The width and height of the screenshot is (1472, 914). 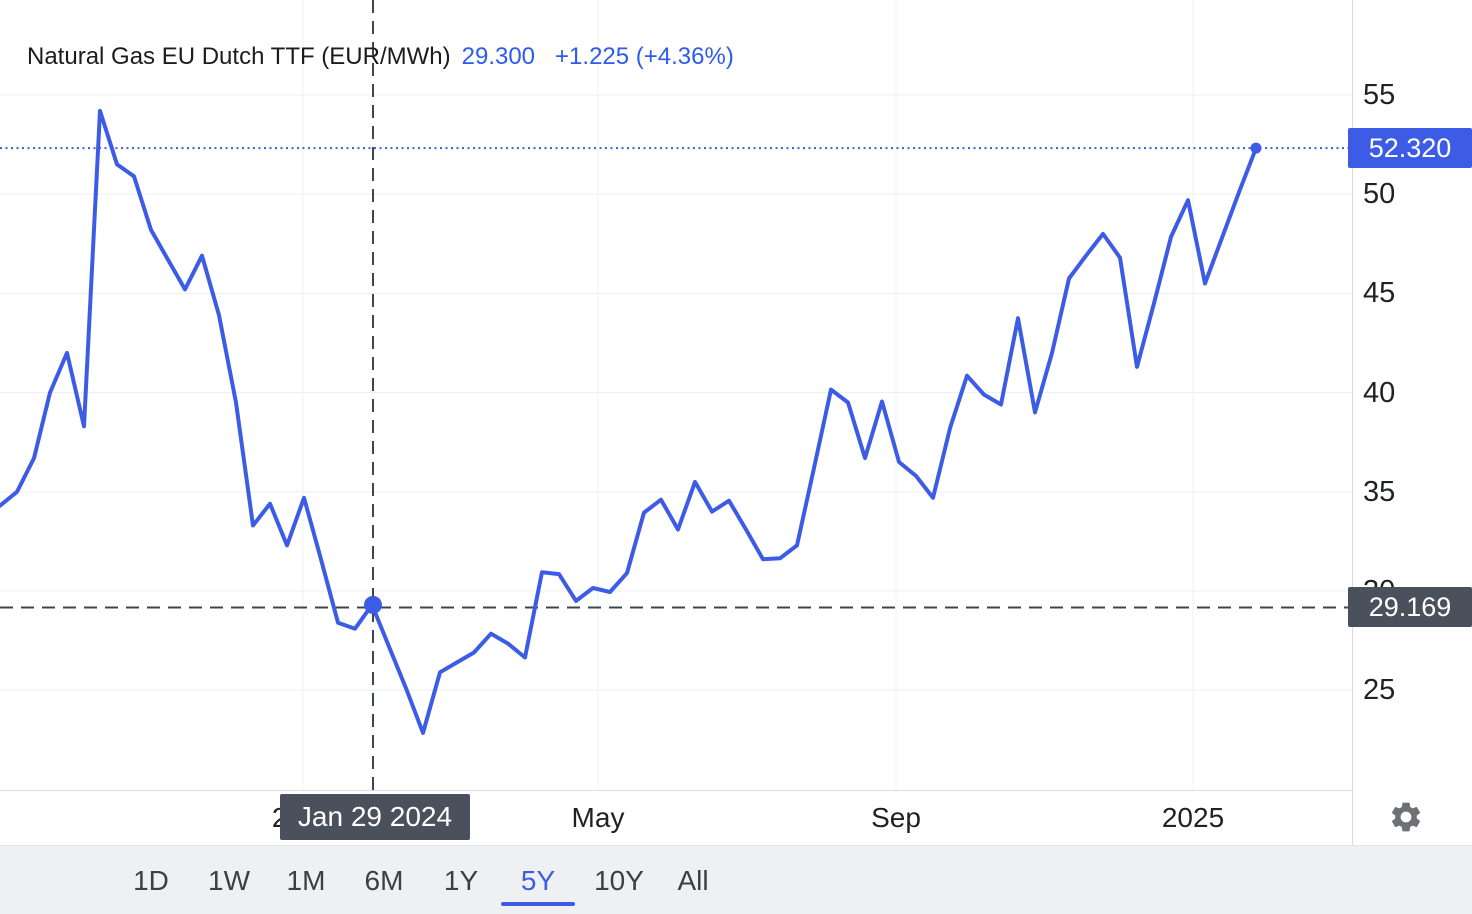 What do you see at coordinates (229, 880) in the screenshot?
I see `range-button-1w: 1W` at bounding box center [229, 880].